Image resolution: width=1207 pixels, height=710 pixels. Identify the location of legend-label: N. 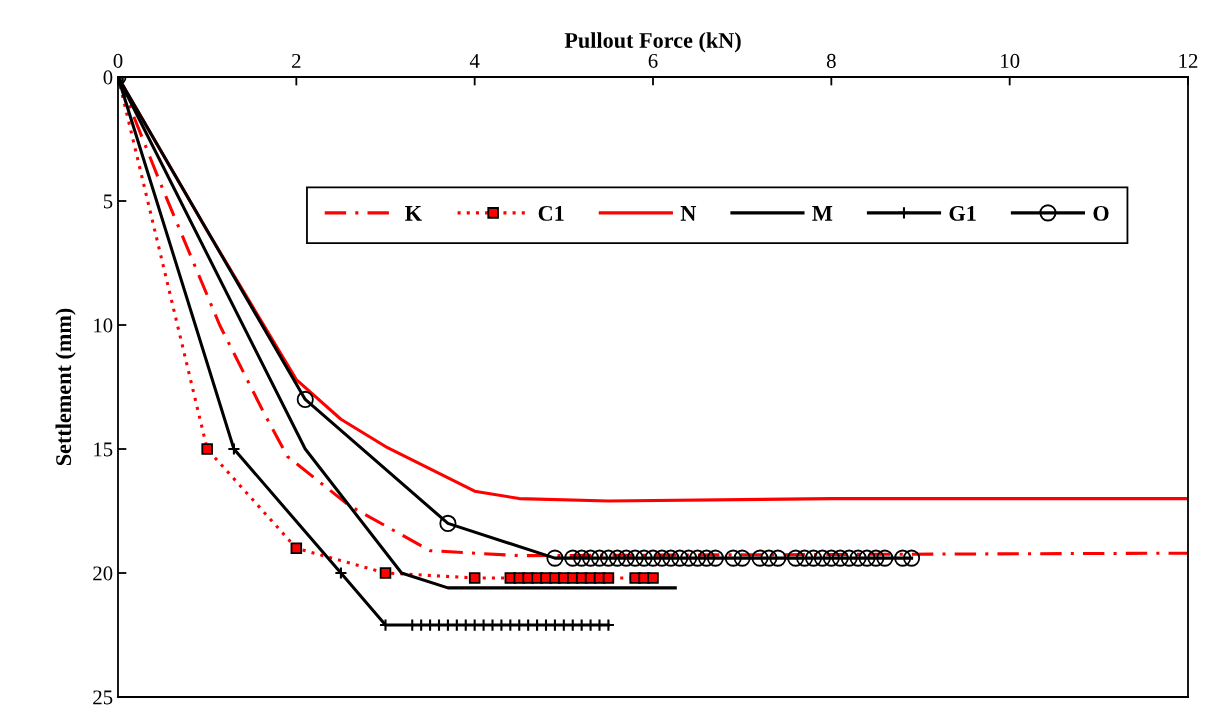
(688, 213).